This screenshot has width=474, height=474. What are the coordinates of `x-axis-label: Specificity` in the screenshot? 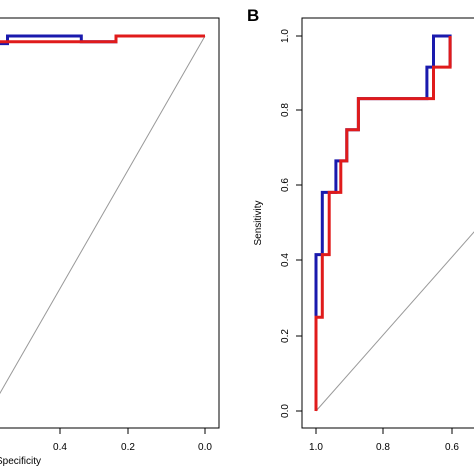 It's located at (20, 461).